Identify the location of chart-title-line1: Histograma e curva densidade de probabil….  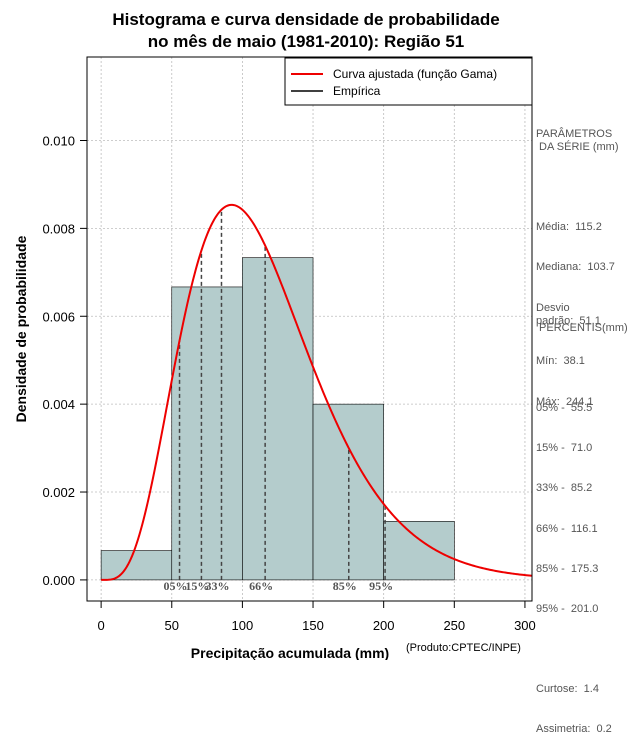
(305, 19).